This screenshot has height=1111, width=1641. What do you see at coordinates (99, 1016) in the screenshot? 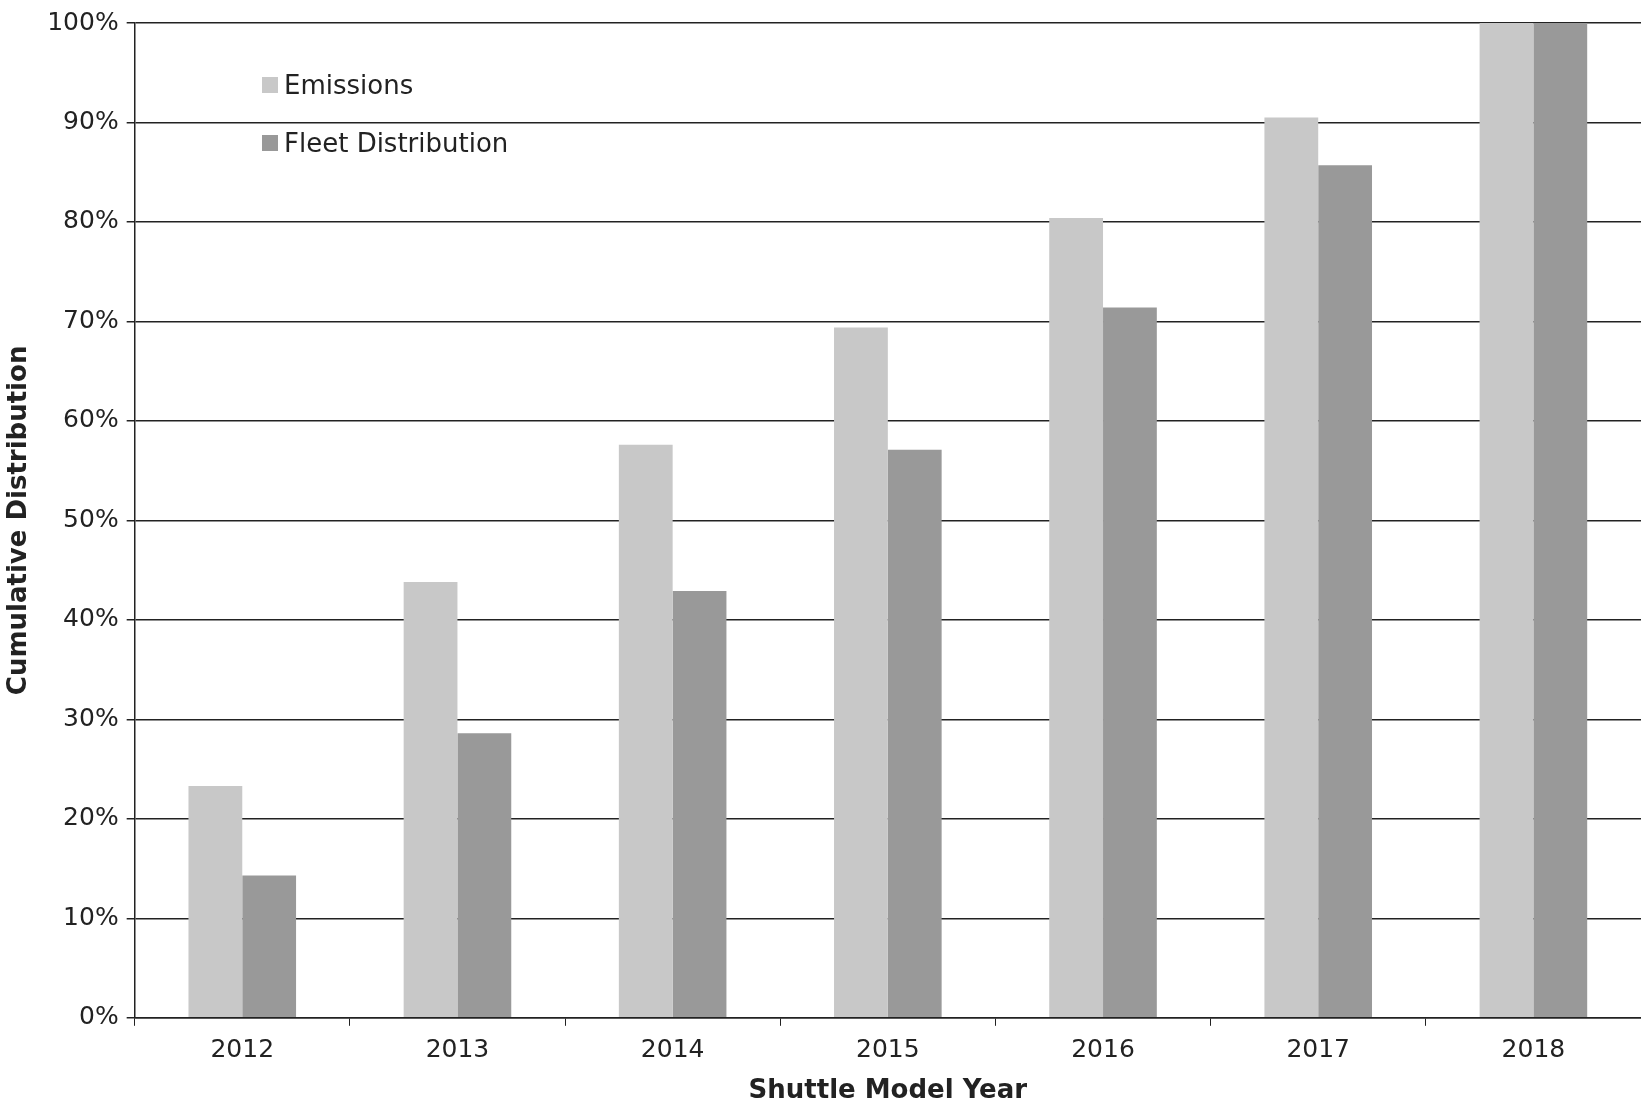
I see `y-tick-label: 0%` at bounding box center [99, 1016].